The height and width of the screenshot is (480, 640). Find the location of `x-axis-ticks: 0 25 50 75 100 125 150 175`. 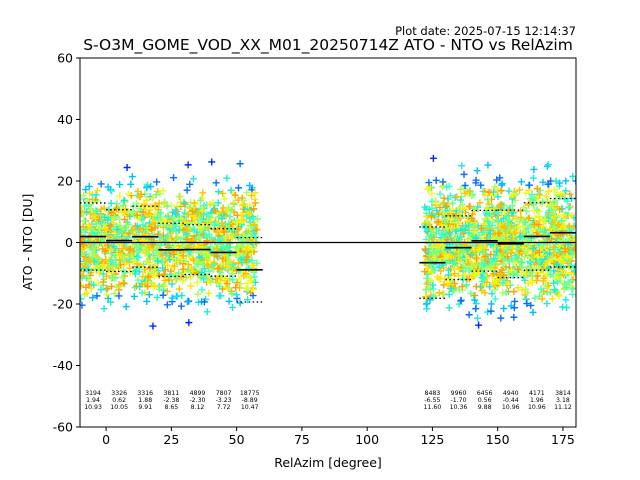

x-axis-ticks: 0 25 50 75 100 125 150 175 is located at coordinates (338, 437).